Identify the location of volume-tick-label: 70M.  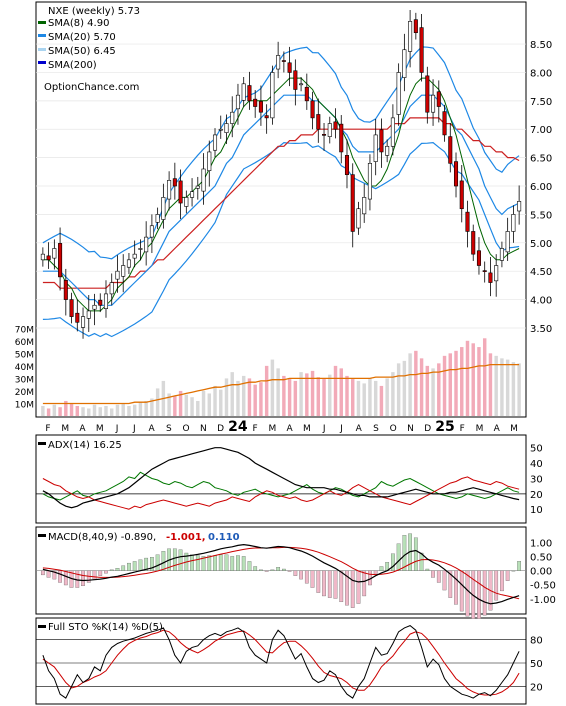
(24, 330).